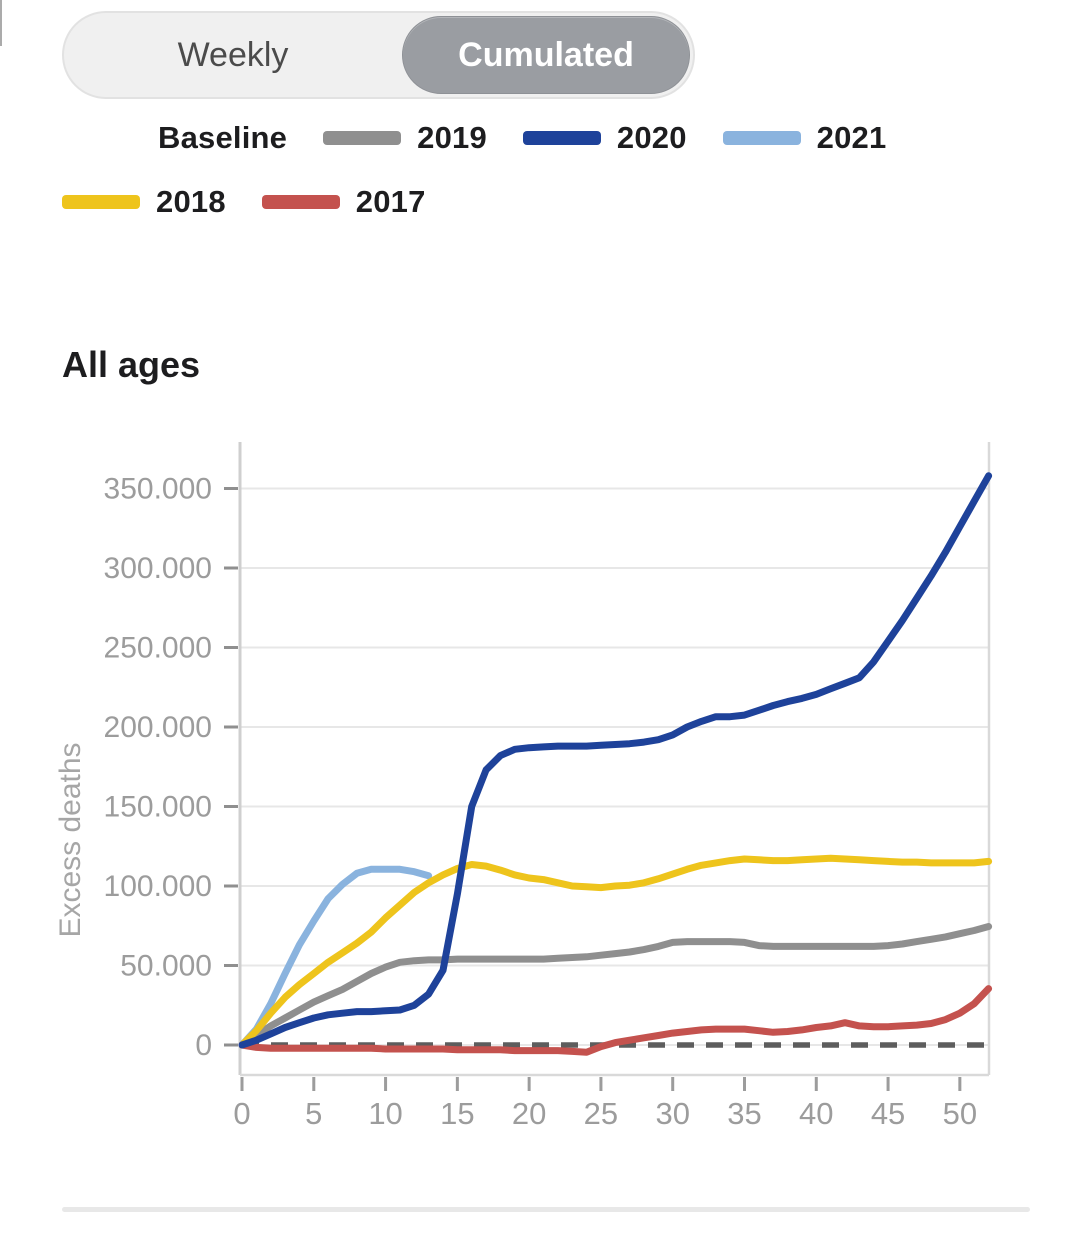 This screenshot has width=1074, height=1241. What do you see at coordinates (158, 886) in the screenshot?
I see `y-tick-label: 100.000` at bounding box center [158, 886].